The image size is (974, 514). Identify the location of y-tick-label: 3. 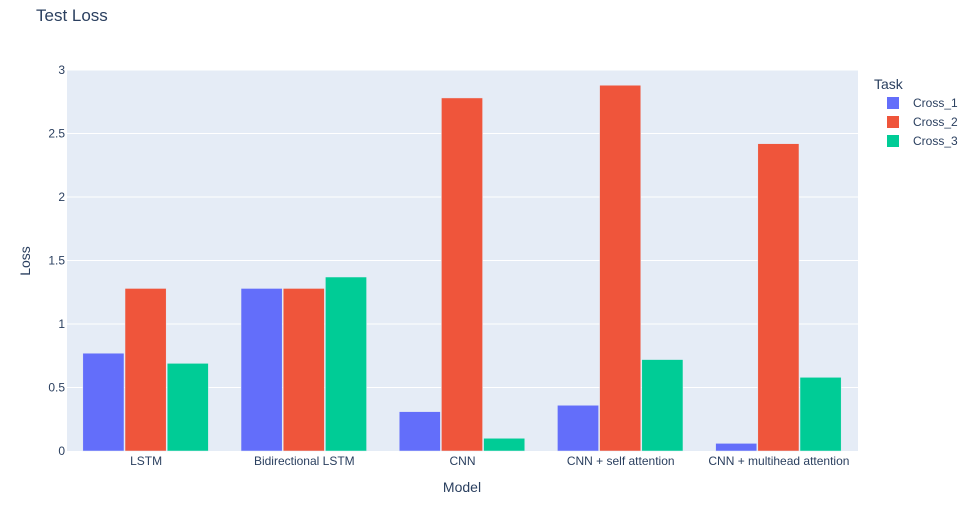
(61, 70).